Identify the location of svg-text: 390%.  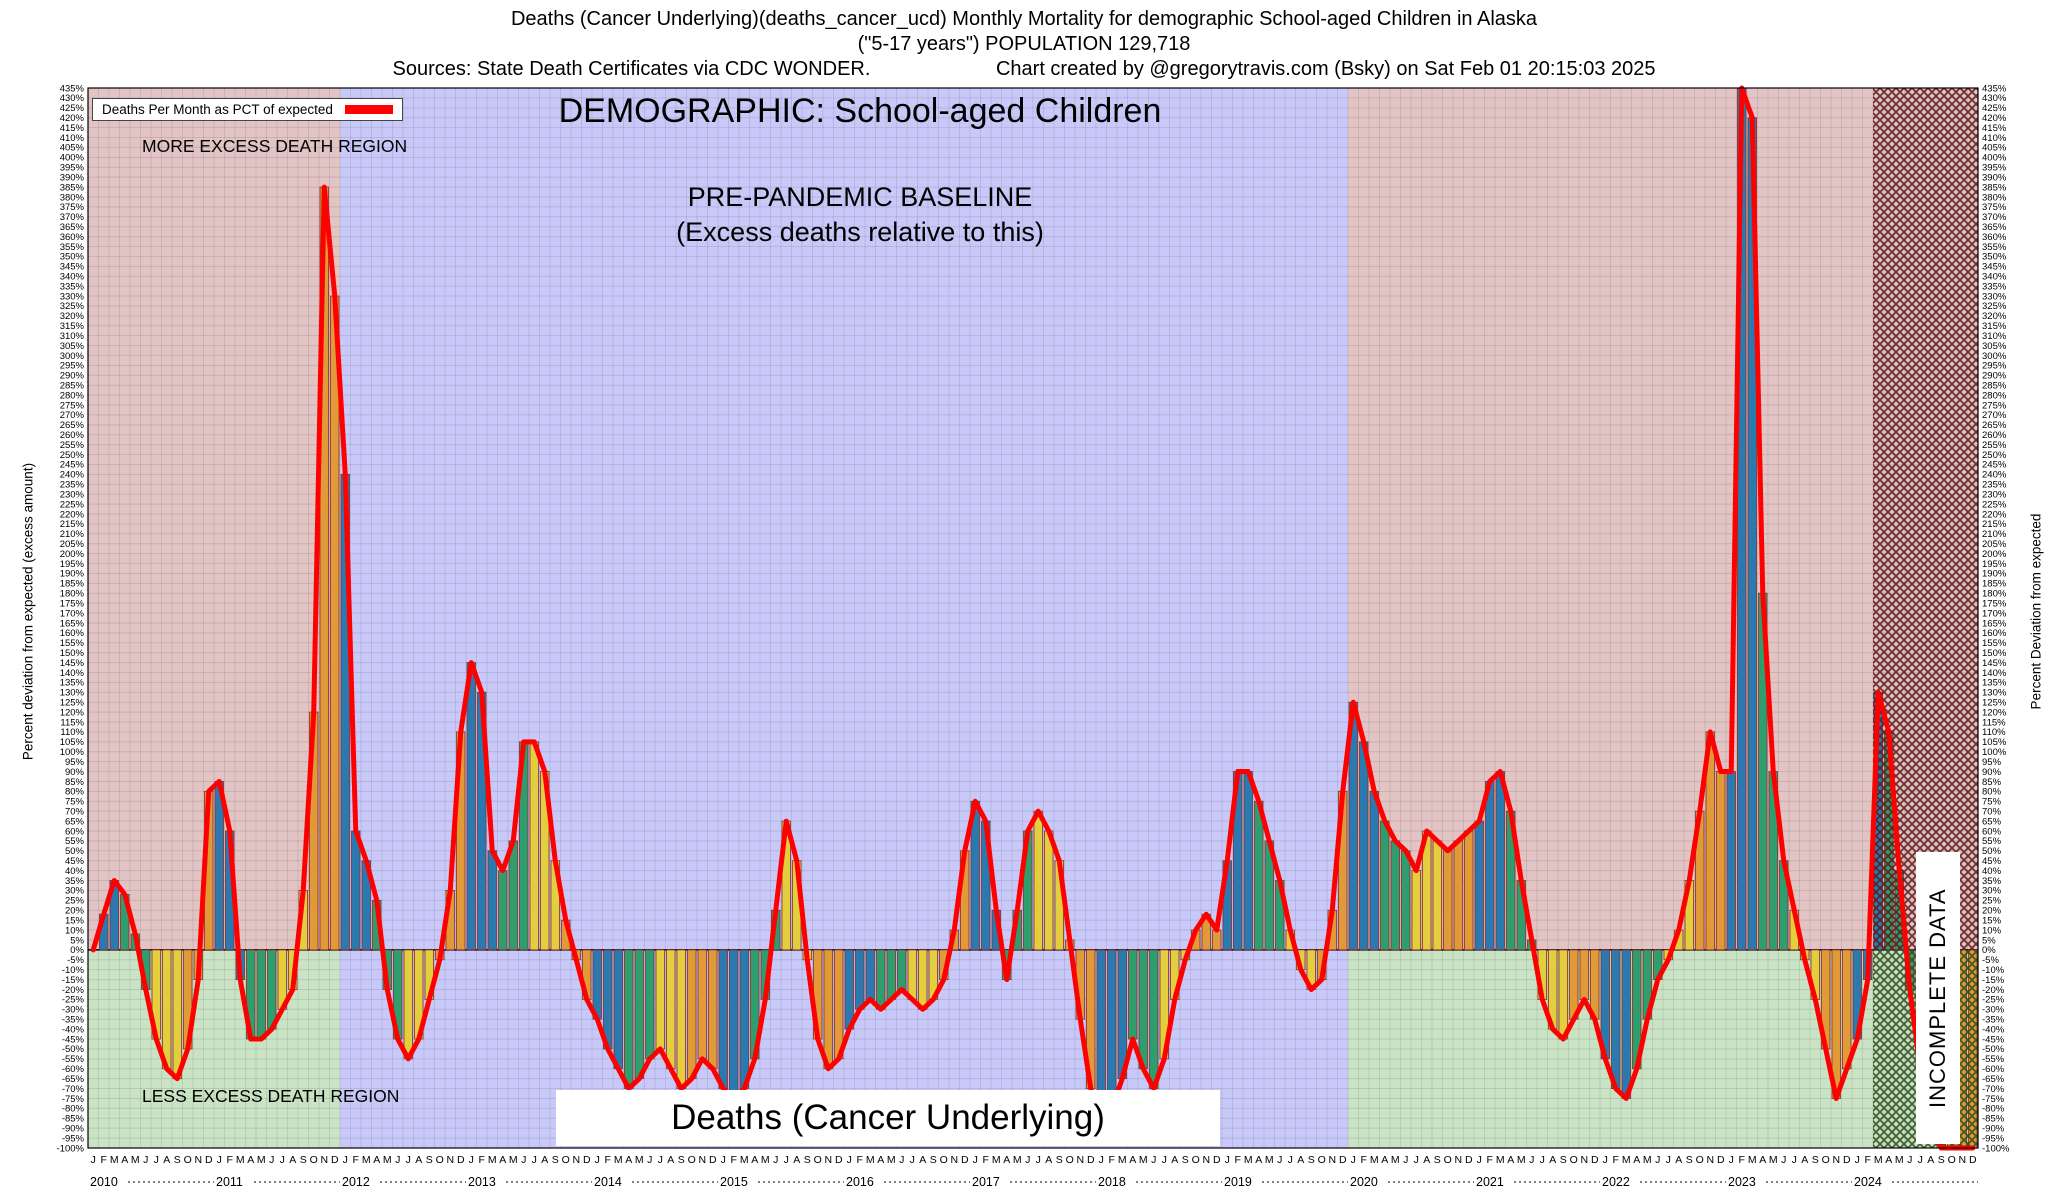
(72, 177).